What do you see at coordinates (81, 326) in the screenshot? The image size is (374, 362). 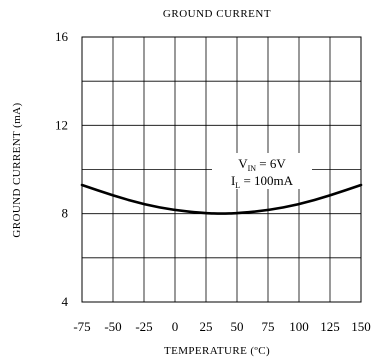 I see `x-tick-label: -75` at bounding box center [81, 326].